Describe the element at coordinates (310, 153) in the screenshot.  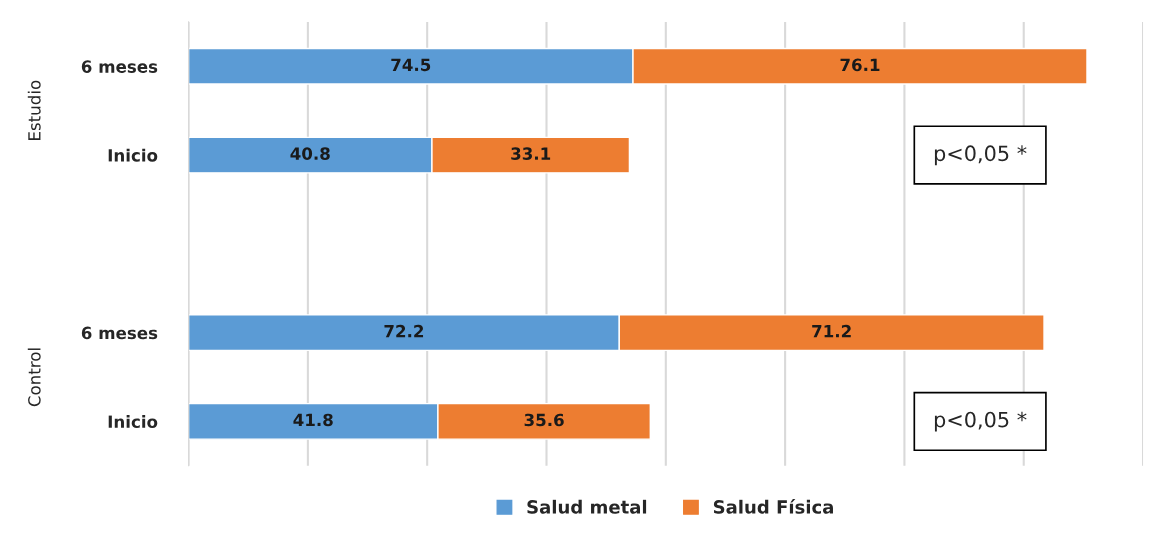
I see `data-label: 40.8` at that location.